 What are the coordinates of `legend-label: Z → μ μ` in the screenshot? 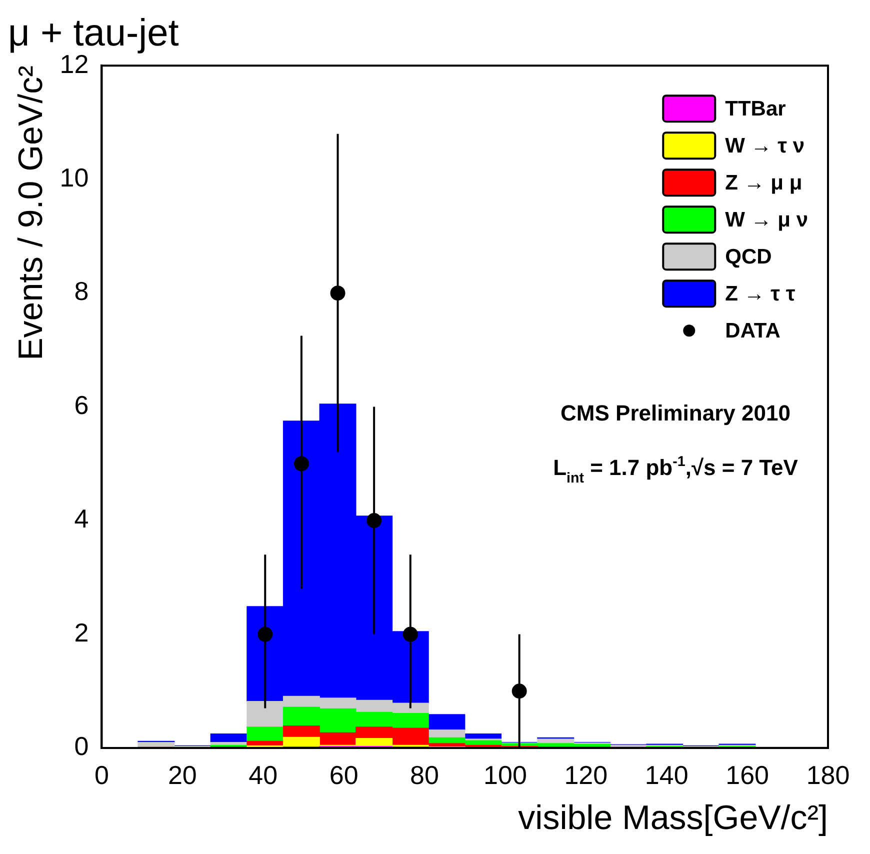 It's located at (763, 182).